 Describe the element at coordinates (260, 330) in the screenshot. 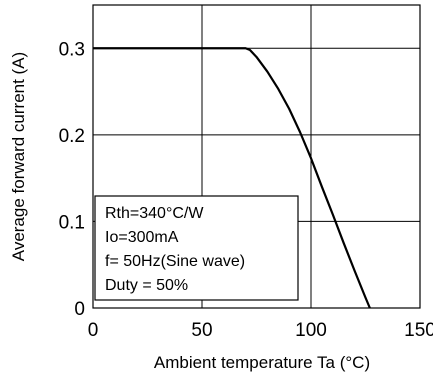

I see `x-tick-labels: 0 50 100 150` at that location.